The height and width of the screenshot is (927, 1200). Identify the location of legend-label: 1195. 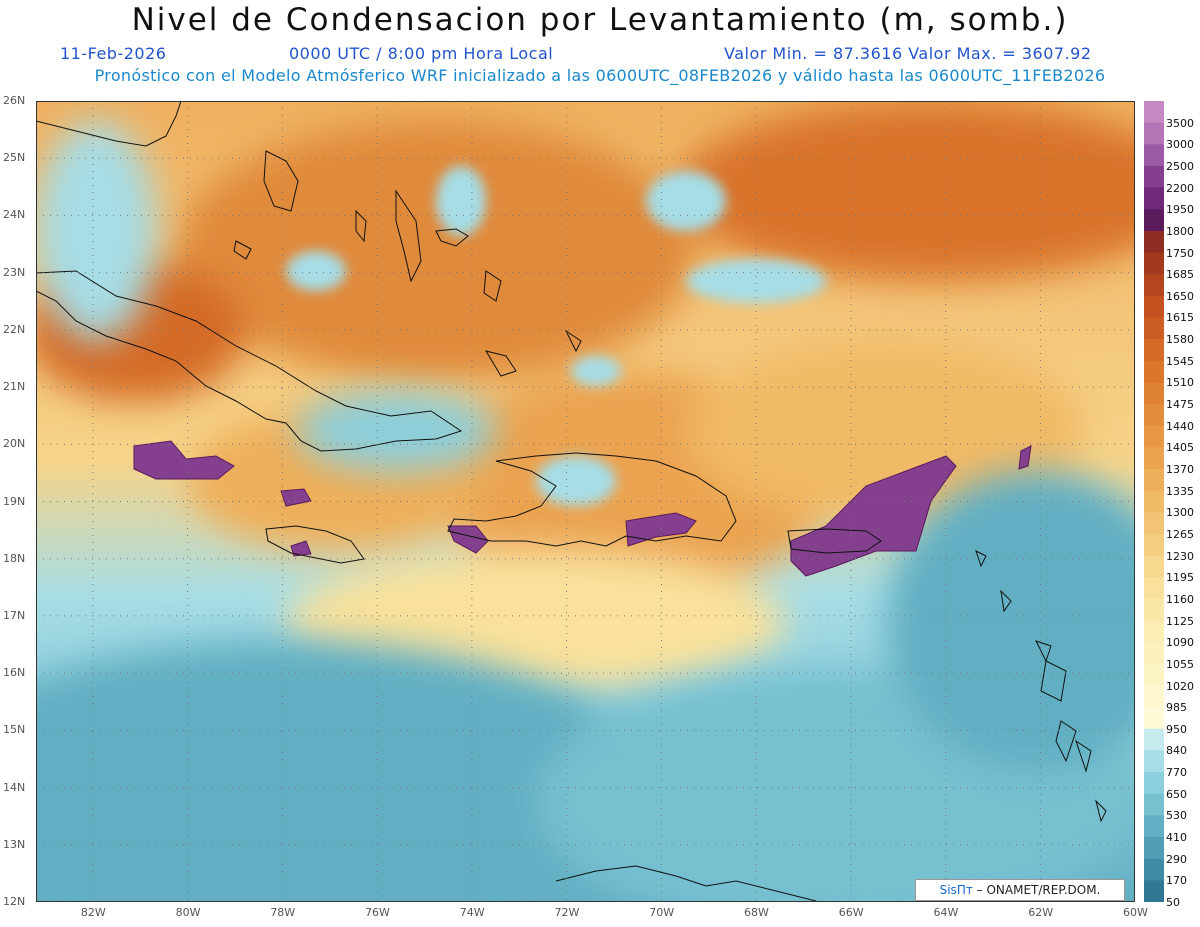
(1180, 578).